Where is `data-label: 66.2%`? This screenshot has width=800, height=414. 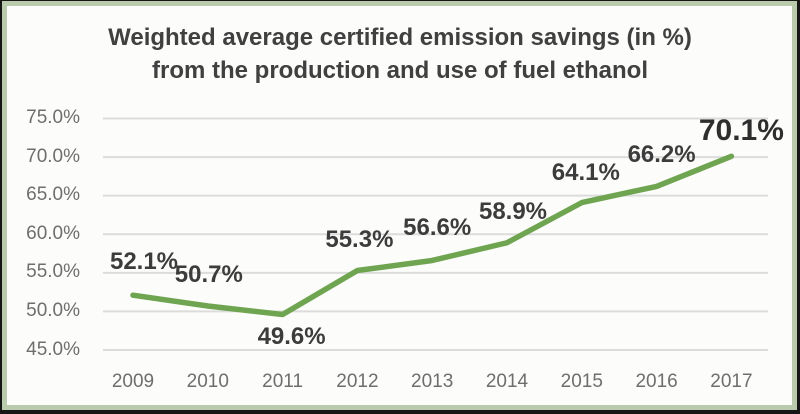
data-label: 66.2% is located at coordinates (661, 155).